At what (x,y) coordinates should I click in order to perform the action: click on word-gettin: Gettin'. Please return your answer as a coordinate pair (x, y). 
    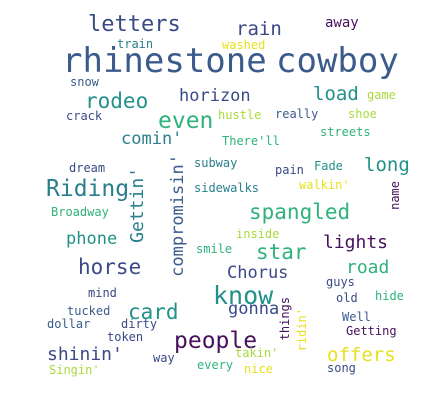
    Looking at the image, I should click on (137, 205).